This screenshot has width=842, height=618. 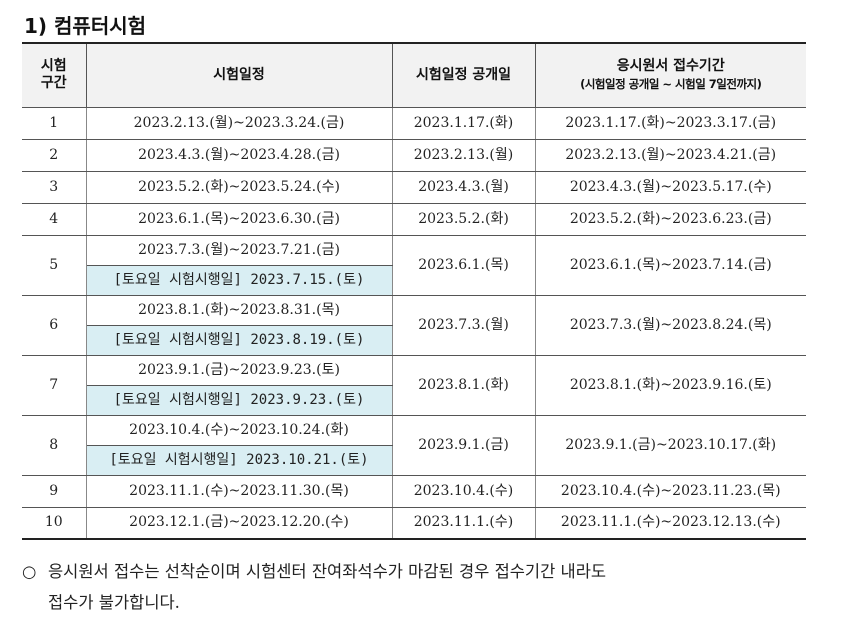 What do you see at coordinates (53, 66) in the screenshot?
I see `header-section-line: 시험` at bounding box center [53, 66].